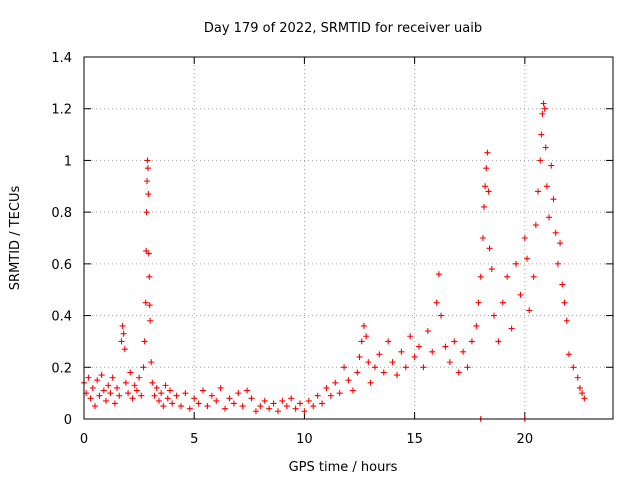 This screenshot has height=480, width=640. I want to click on x-axis-label: GPS time / hours, so click(343, 467).